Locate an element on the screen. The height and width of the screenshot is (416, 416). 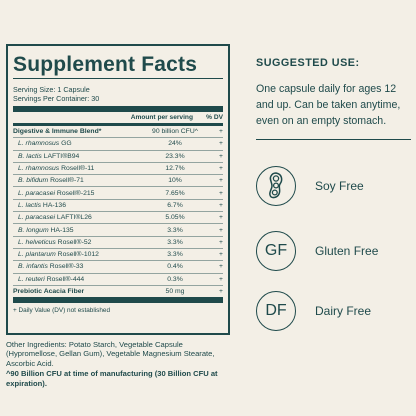
supplement-facts-title: Supplement Facts is located at coordinates (105, 64).